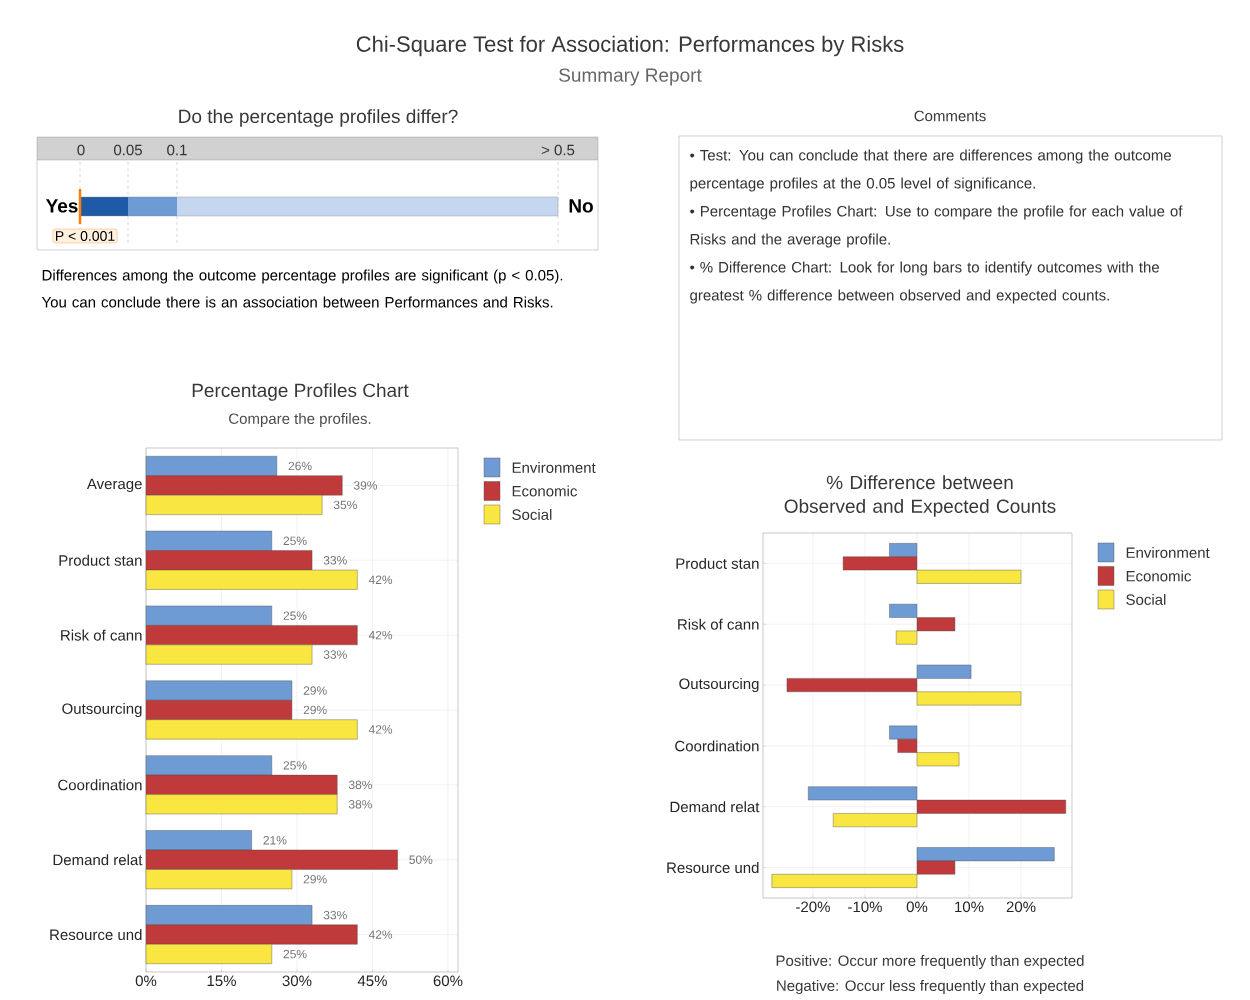 The image size is (1250, 1000). What do you see at coordinates (630, 46) in the screenshot?
I see `text: Chi-Square Test for Association: Performances by Risks` at bounding box center [630, 46].